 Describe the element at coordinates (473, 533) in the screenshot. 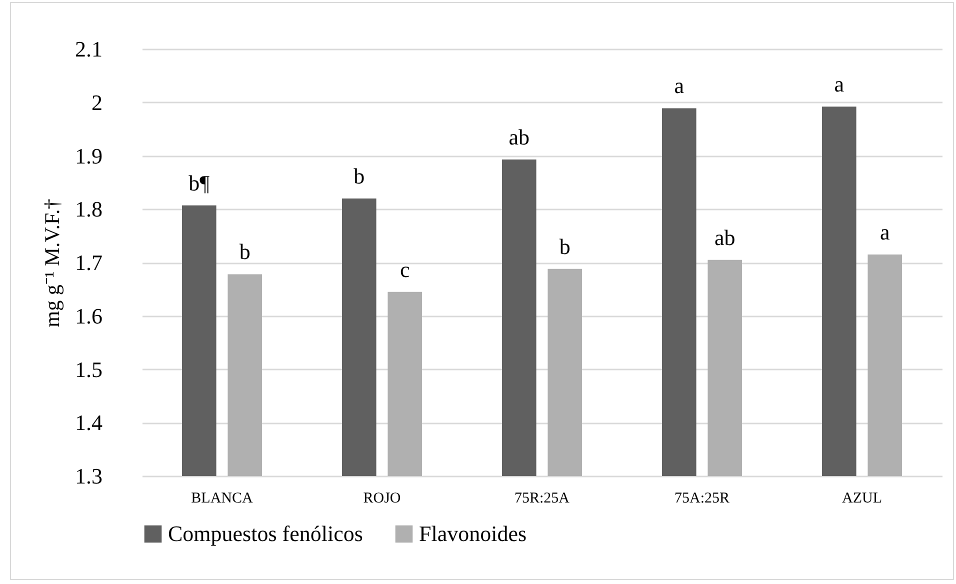

I see `legend-label: Flavonoides` at that location.